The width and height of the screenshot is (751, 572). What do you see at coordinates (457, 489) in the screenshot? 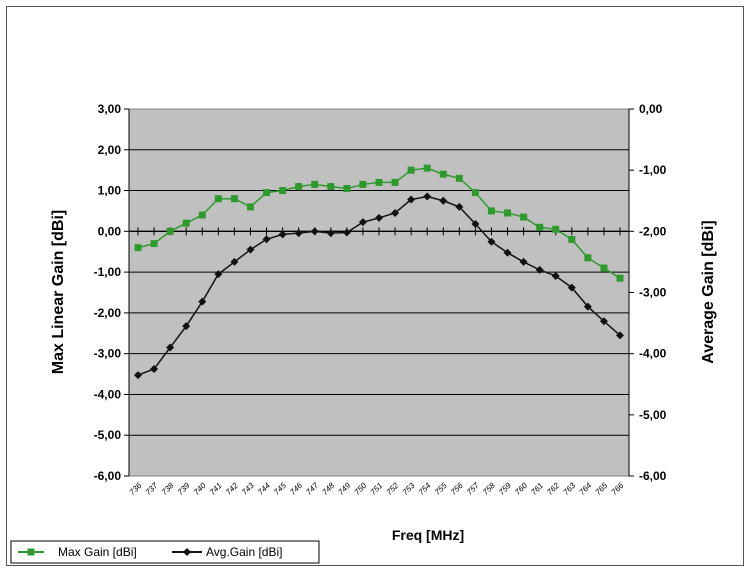
I see `x-tick-label: 756` at bounding box center [457, 489].